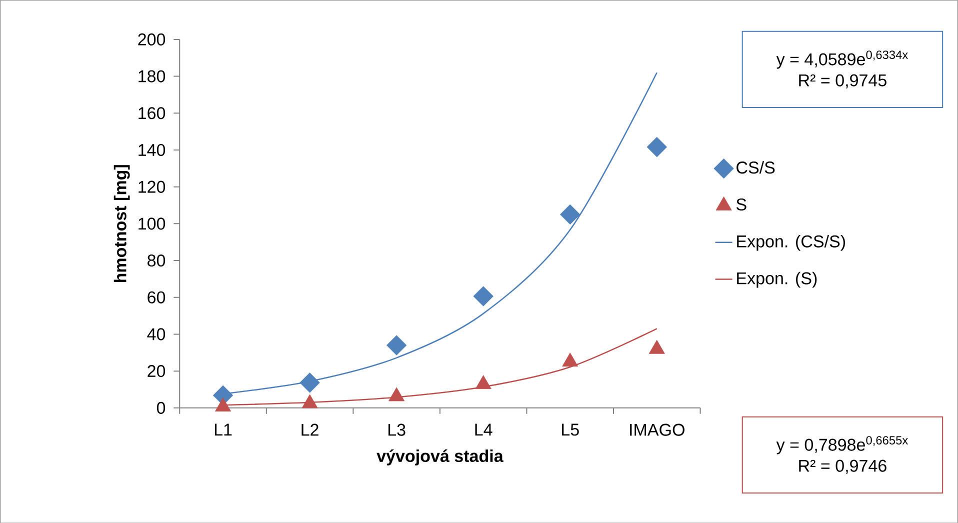  Describe the element at coordinates (152, 39) in the screenshot. I see `y-tick-label: 200` at that location.